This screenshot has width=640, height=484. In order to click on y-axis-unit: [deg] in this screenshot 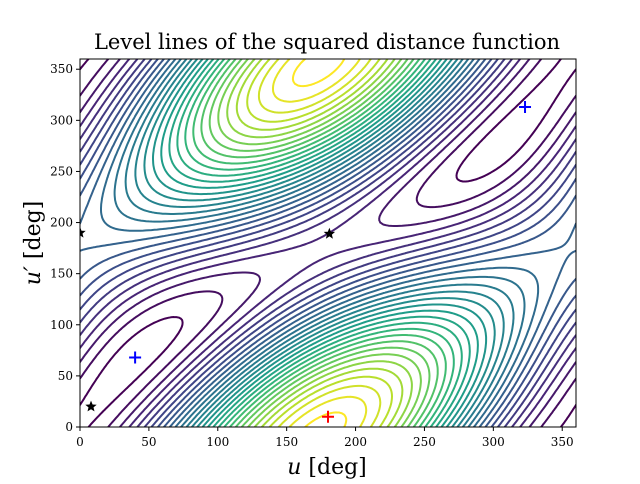, I will do `click(33, 230)`.